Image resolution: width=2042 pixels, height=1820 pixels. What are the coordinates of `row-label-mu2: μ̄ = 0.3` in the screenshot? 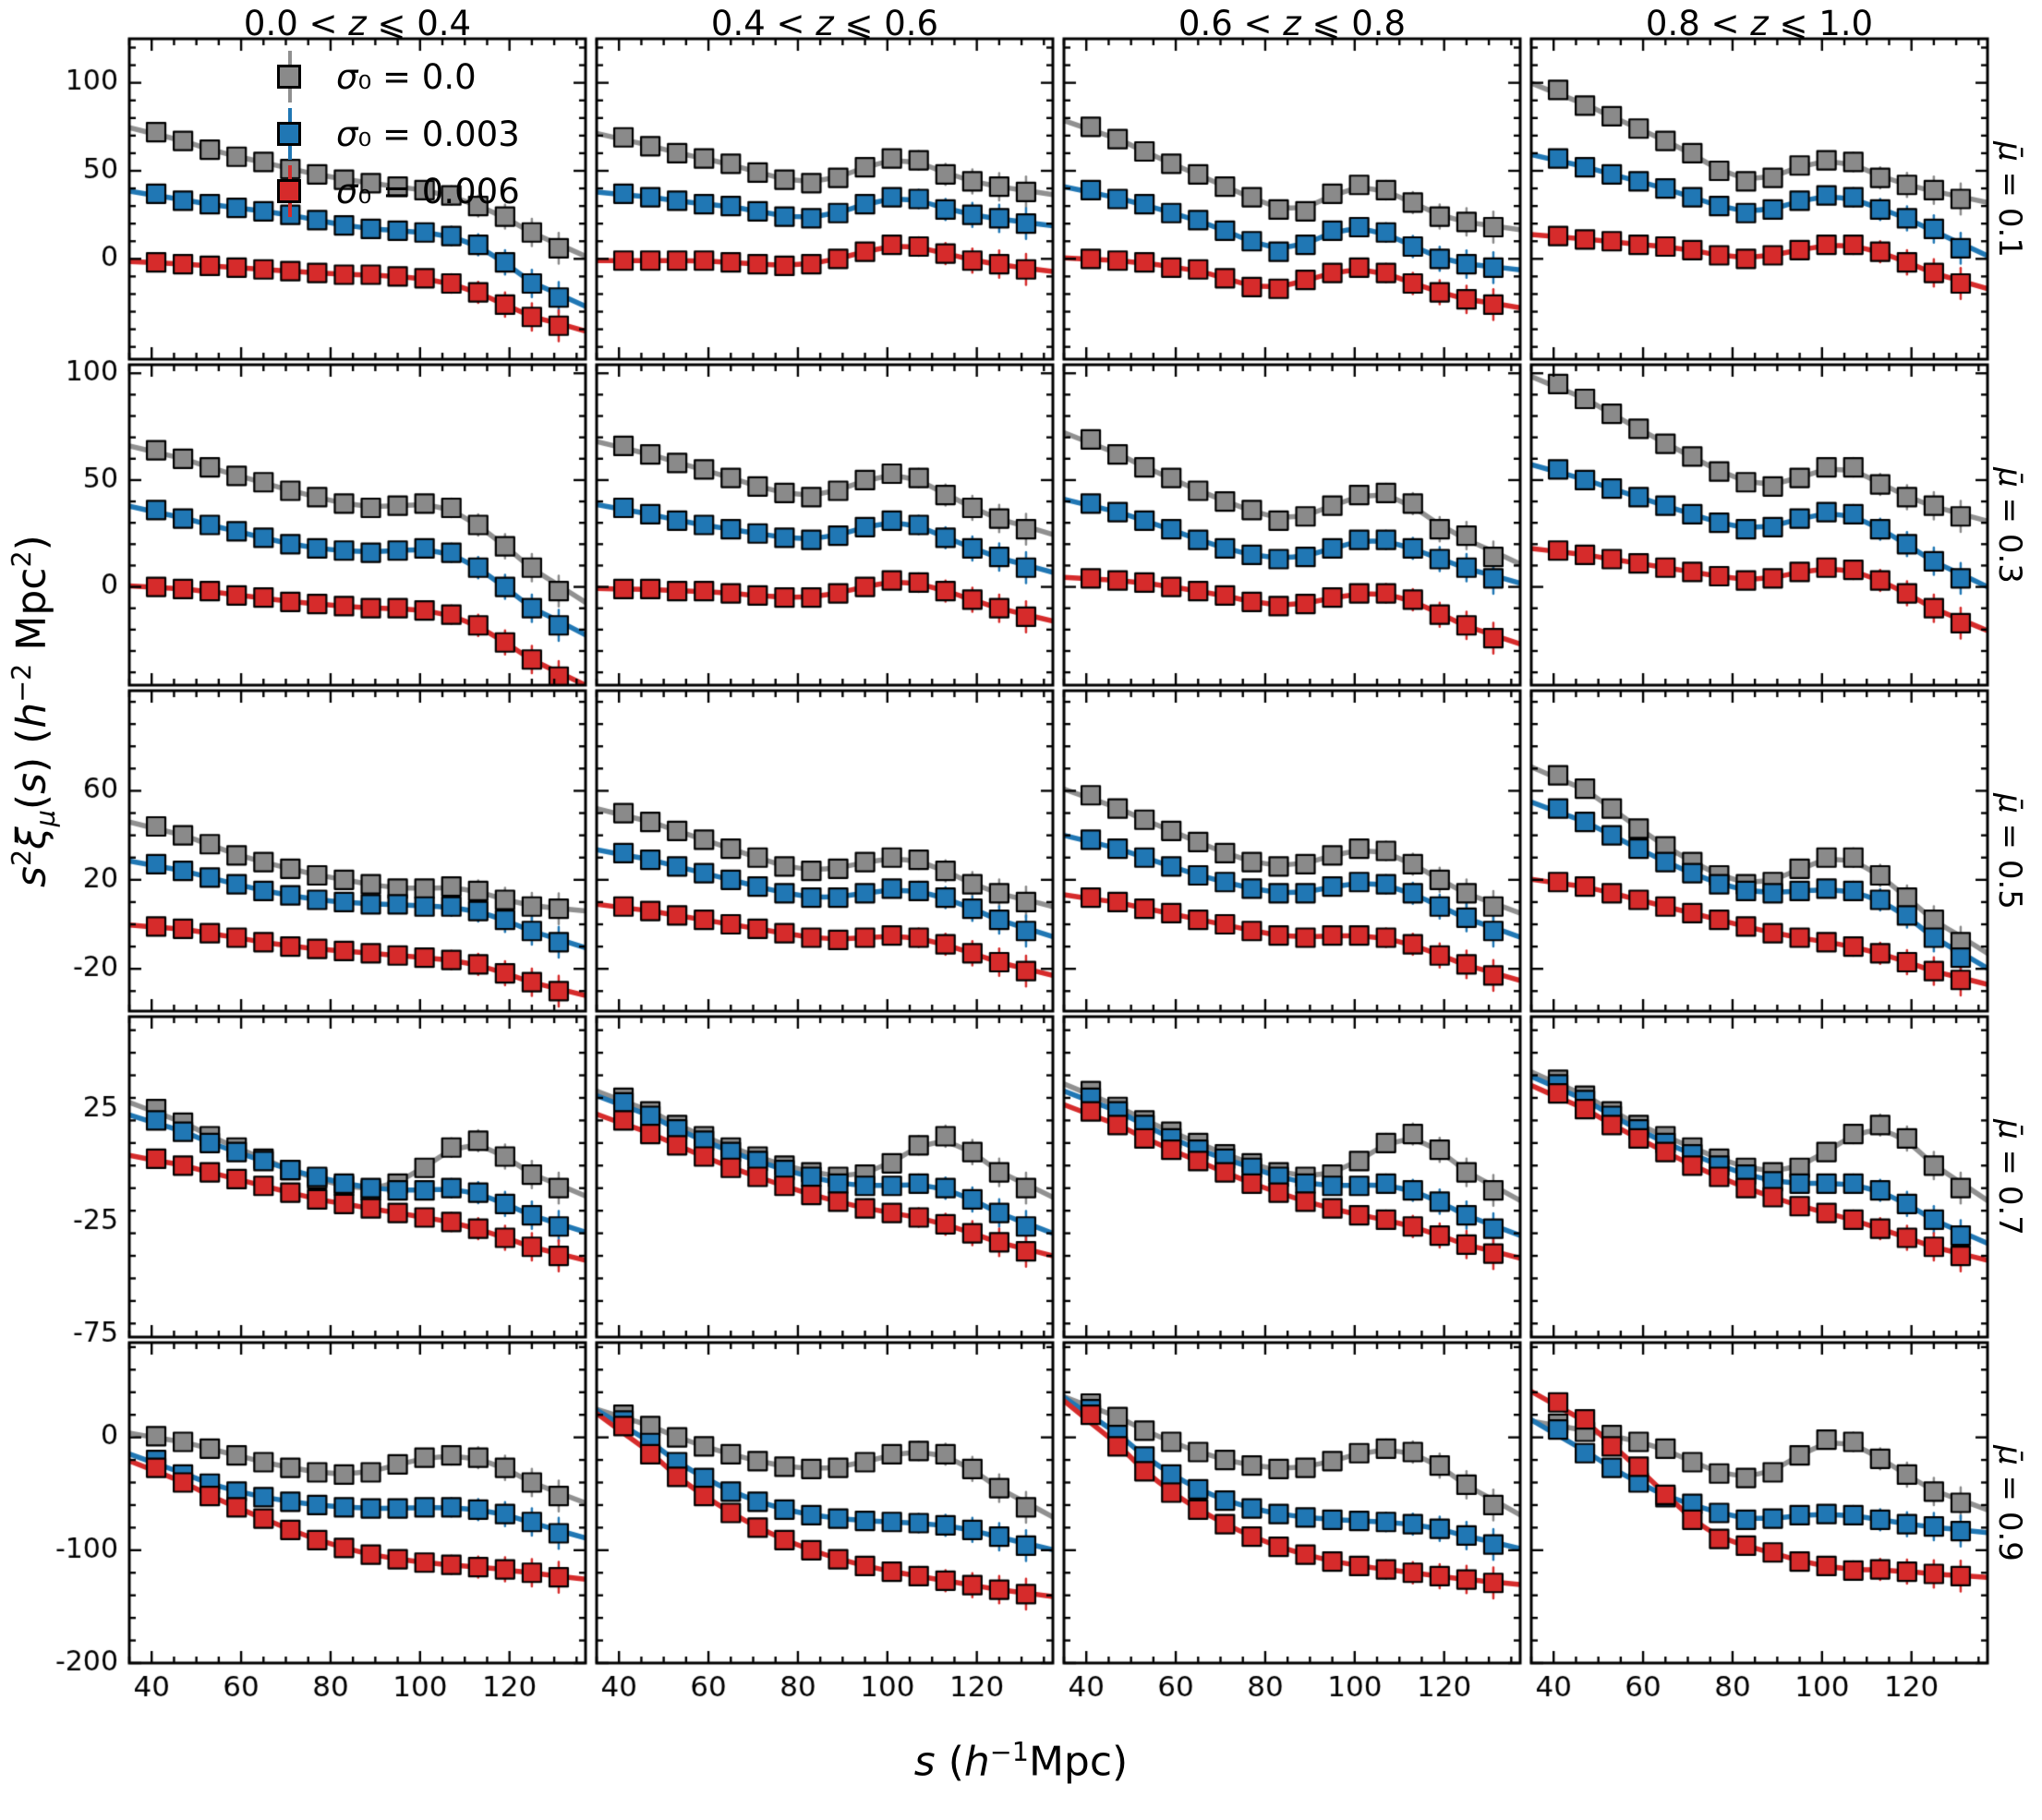 It's located at (2010, 525).